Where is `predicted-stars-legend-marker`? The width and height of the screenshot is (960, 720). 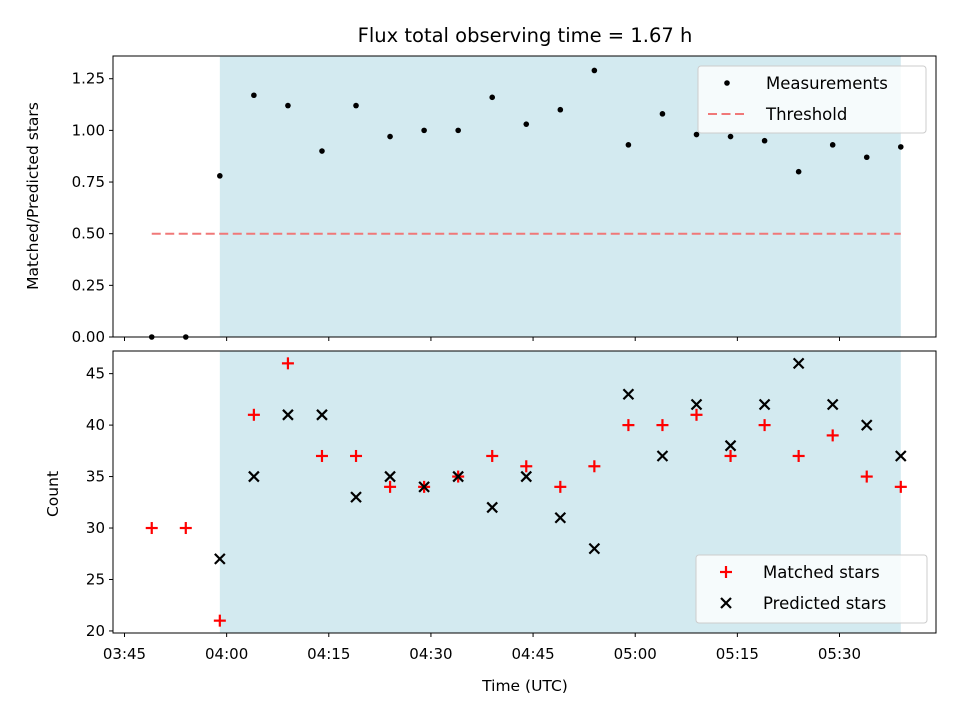 predicted-stars-legend-marker is located at coordinates (726, 603).